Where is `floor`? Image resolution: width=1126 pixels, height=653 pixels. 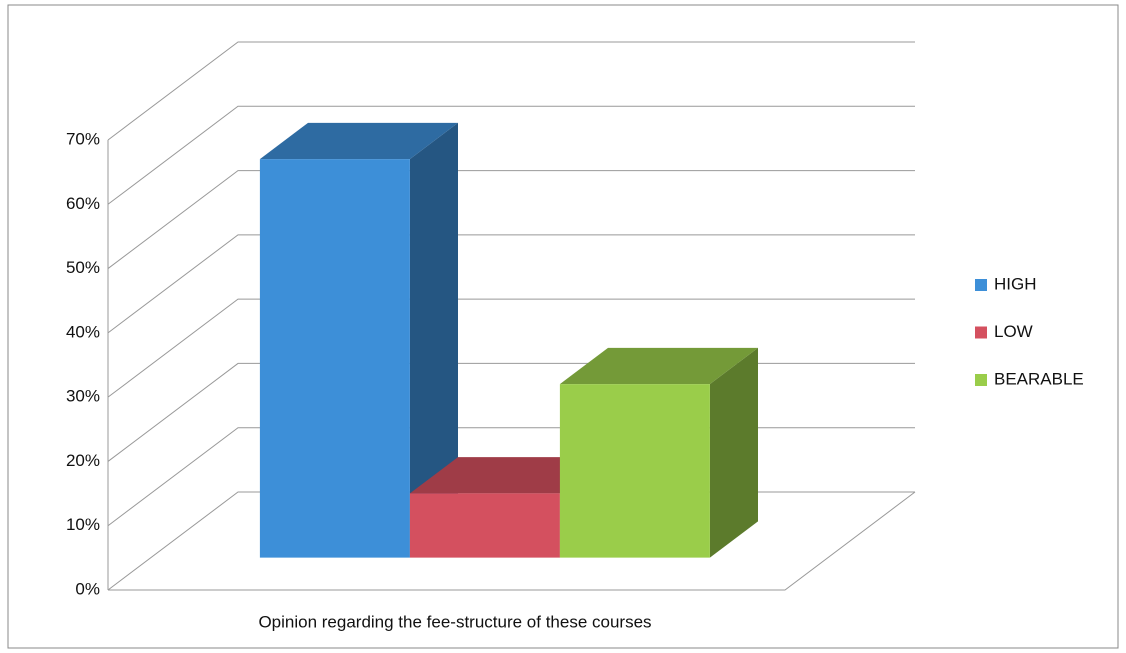 floor is located at coordinates (512, 541).